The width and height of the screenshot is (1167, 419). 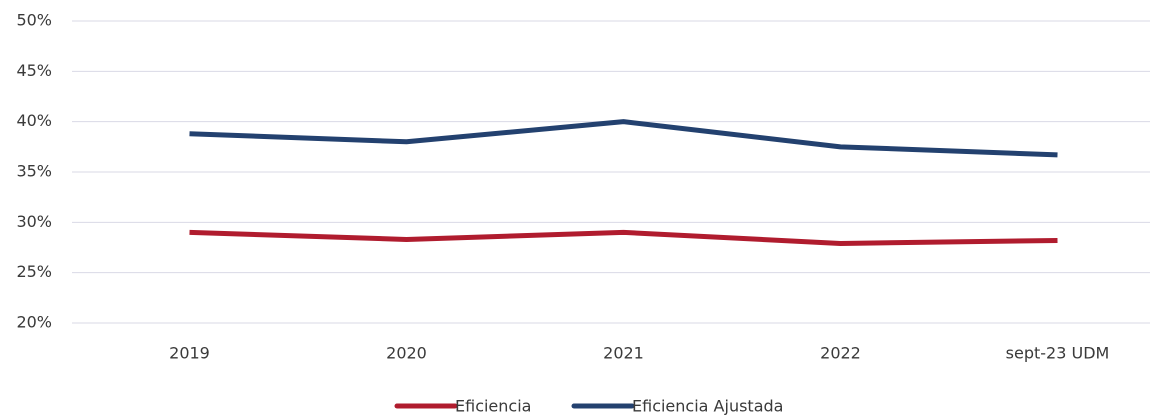 I want to click on y-tick-label: 30%, so click(x=34, y=221).